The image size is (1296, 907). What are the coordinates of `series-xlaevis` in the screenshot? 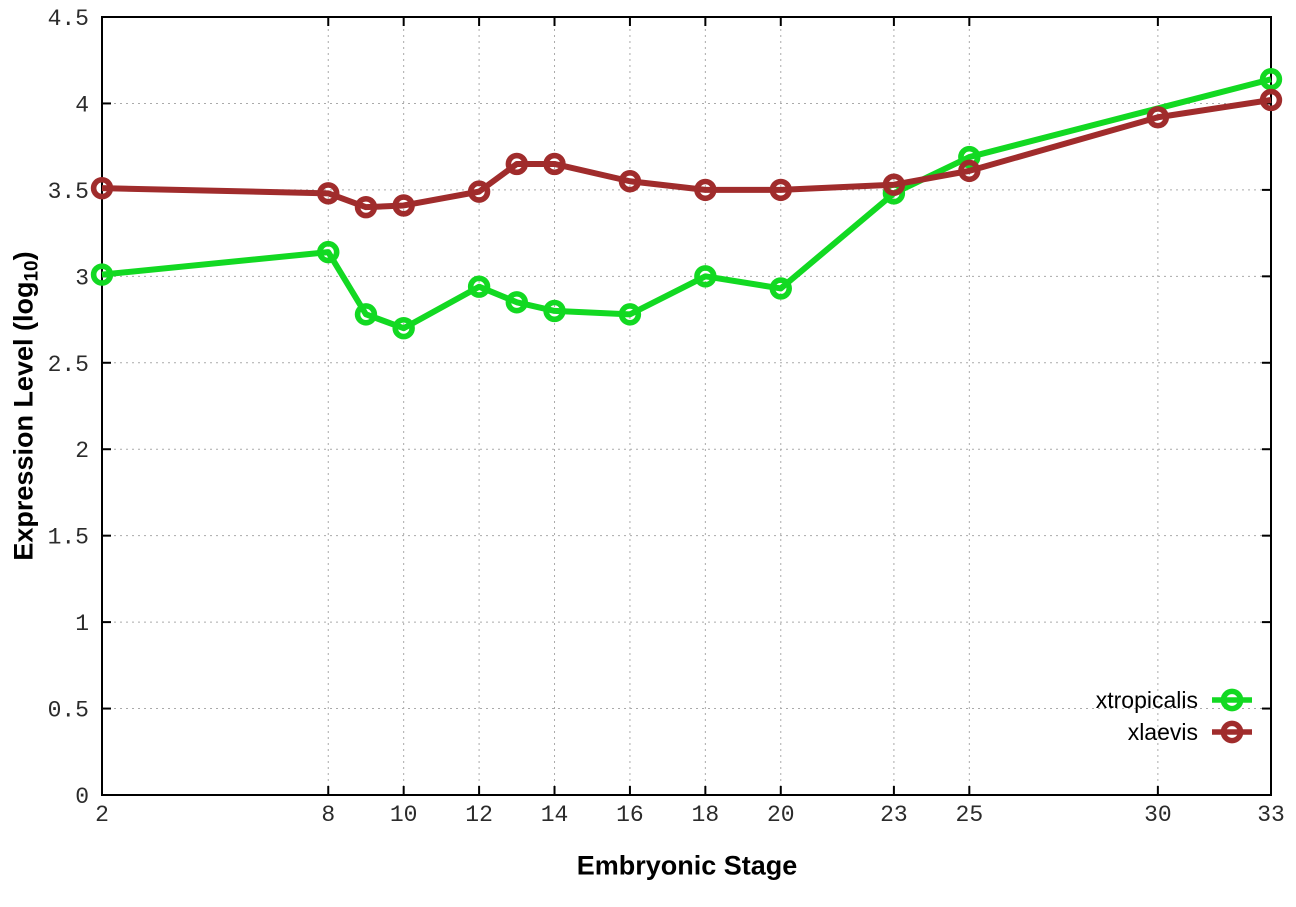 It's located at (686, 153).